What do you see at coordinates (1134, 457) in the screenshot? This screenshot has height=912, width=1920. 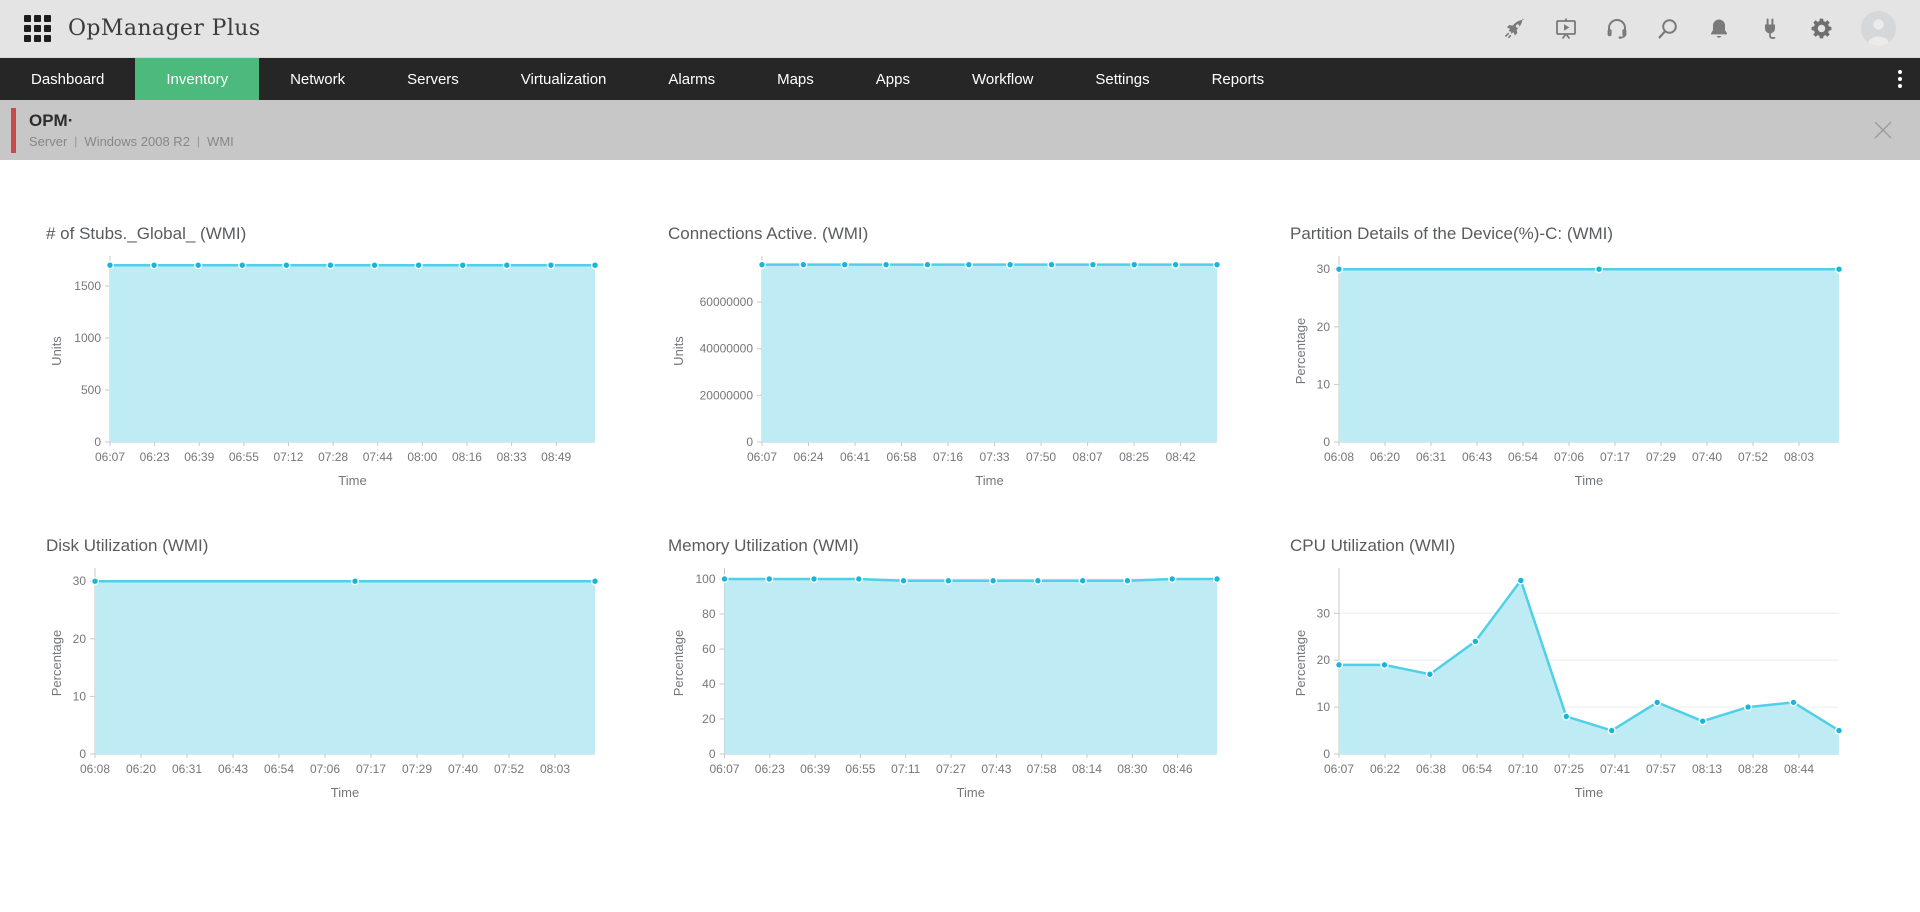 I see `svg-text: 08:25` at bounding box center [1134, 457].